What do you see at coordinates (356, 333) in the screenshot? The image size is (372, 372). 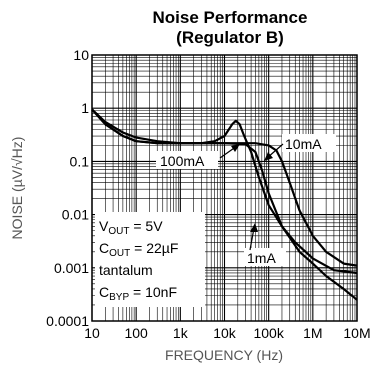 I see `x-tick-label: 10M` at bounding box center [356, 333].